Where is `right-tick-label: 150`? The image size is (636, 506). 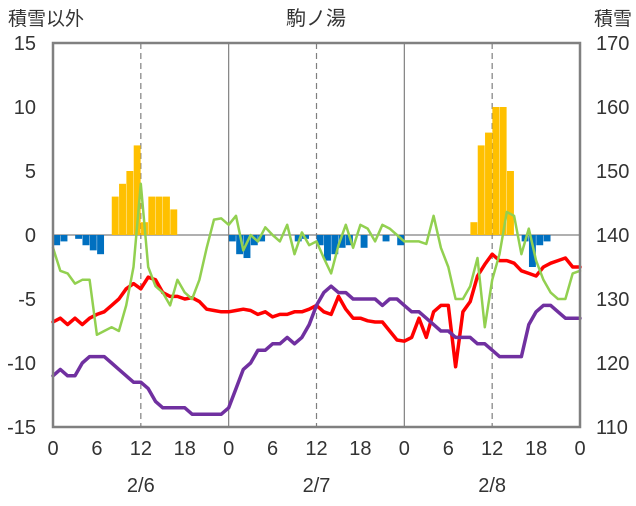
right-tick-label: 150 is located at coordinates (612, 172).